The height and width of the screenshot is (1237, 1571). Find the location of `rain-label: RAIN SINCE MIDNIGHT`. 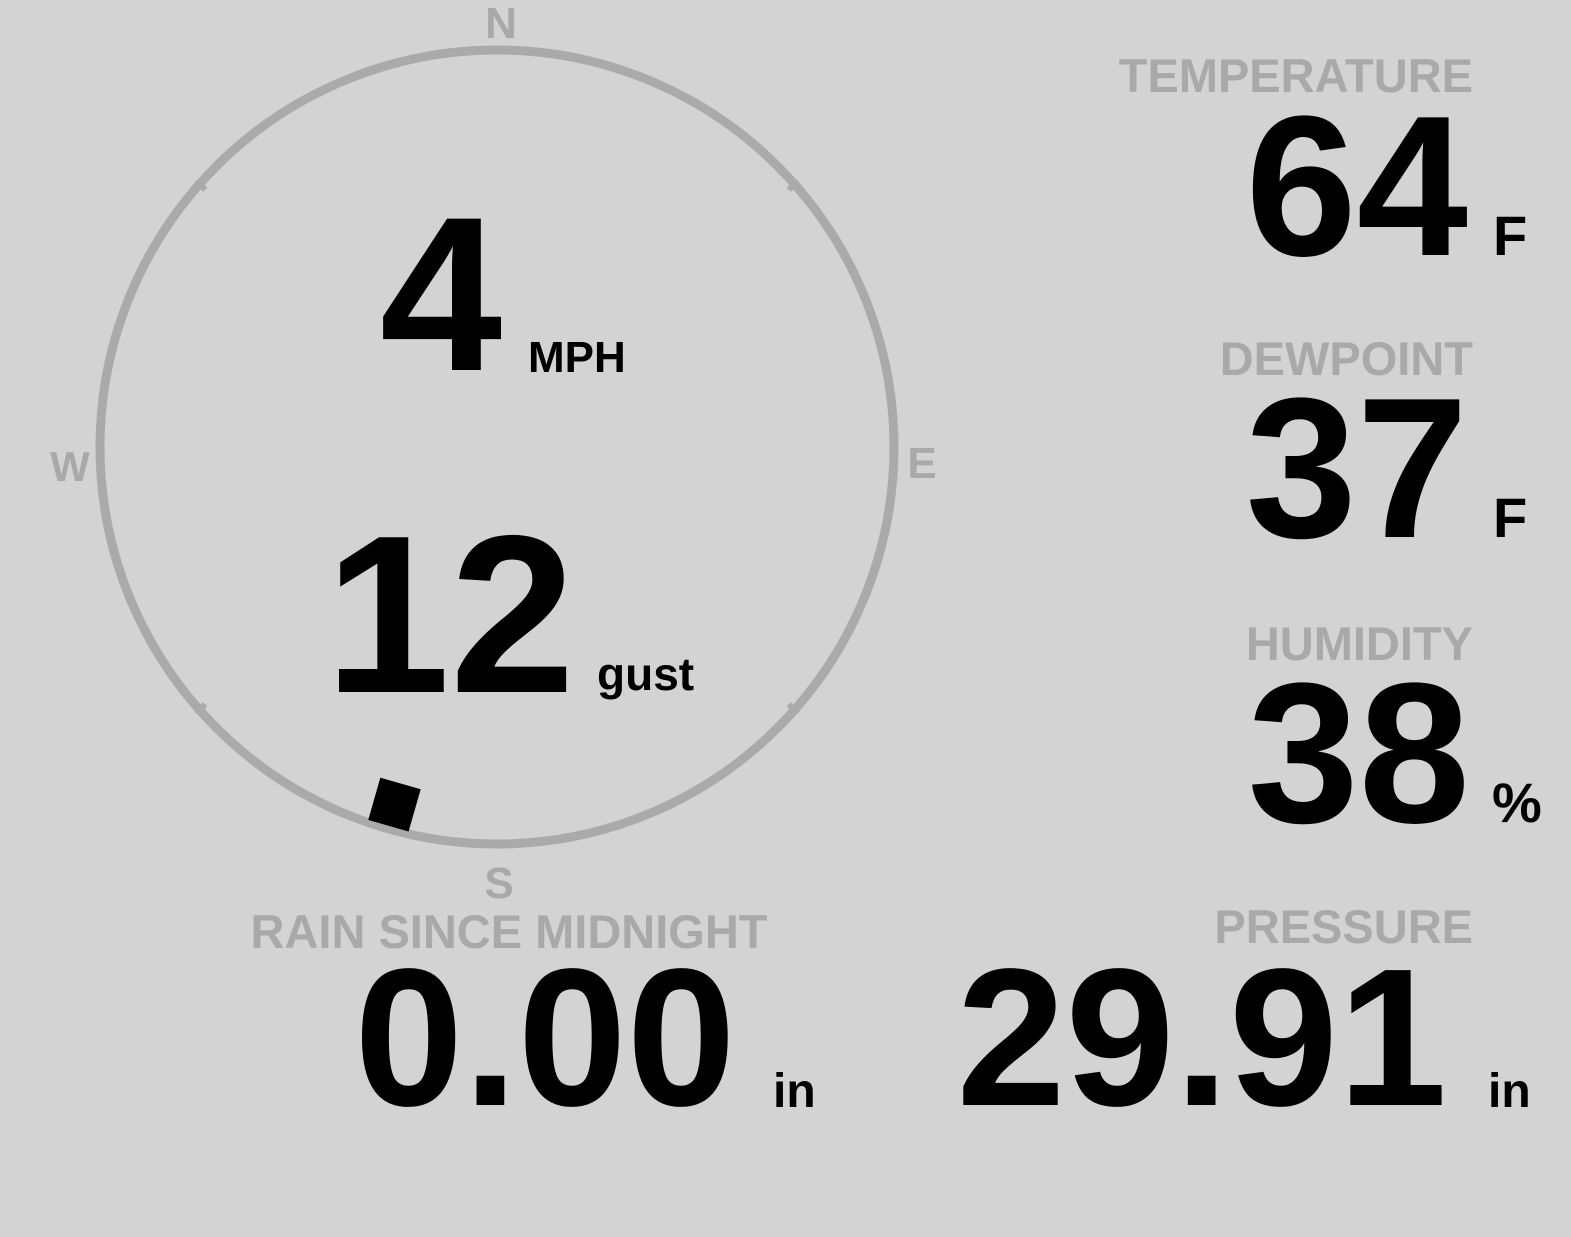

rain-label: RAIN SINCE MIDNIGHT is located at coordinates (509, 931).